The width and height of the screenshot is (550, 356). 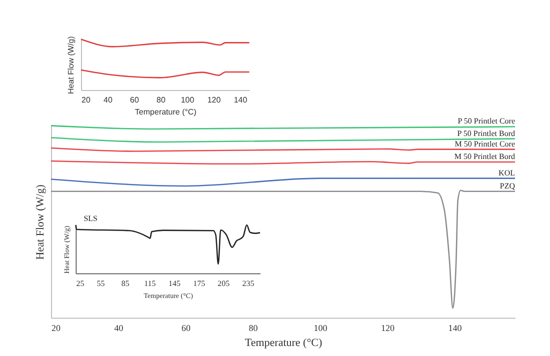 I want to click on x-tick-label: 25, so click(x=80, y=283).